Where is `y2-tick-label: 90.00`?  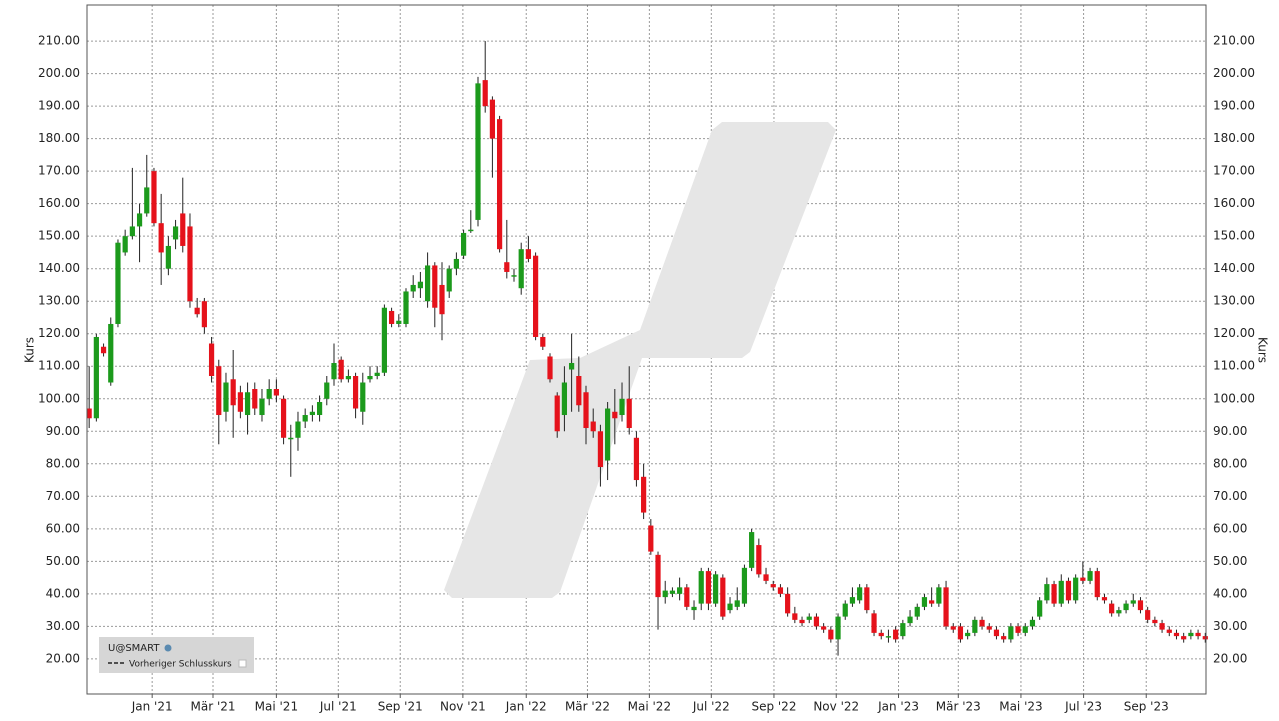
y2-tick-label: 90.00 is located at coordinates (1230, 431).